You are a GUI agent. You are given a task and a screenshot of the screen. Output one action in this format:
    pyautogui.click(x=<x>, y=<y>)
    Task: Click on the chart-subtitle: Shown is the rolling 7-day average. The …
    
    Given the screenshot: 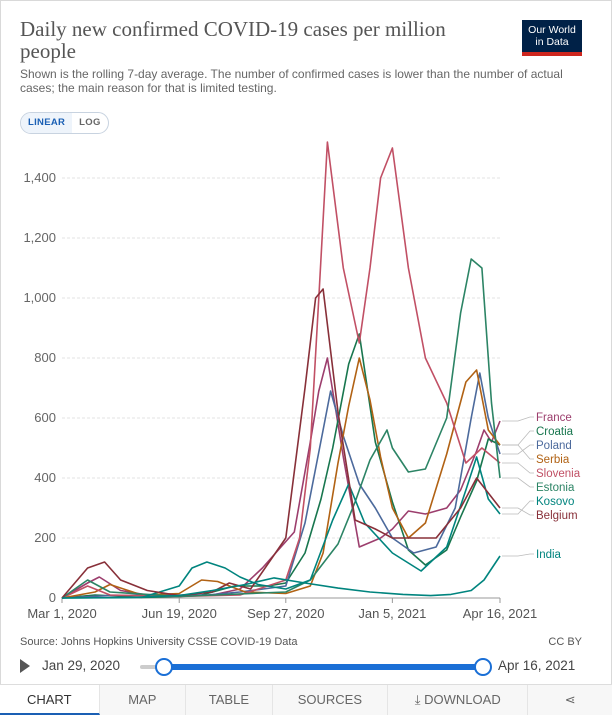 What is the action you would take?
    pyautogui.click(x=291, y=81)
    